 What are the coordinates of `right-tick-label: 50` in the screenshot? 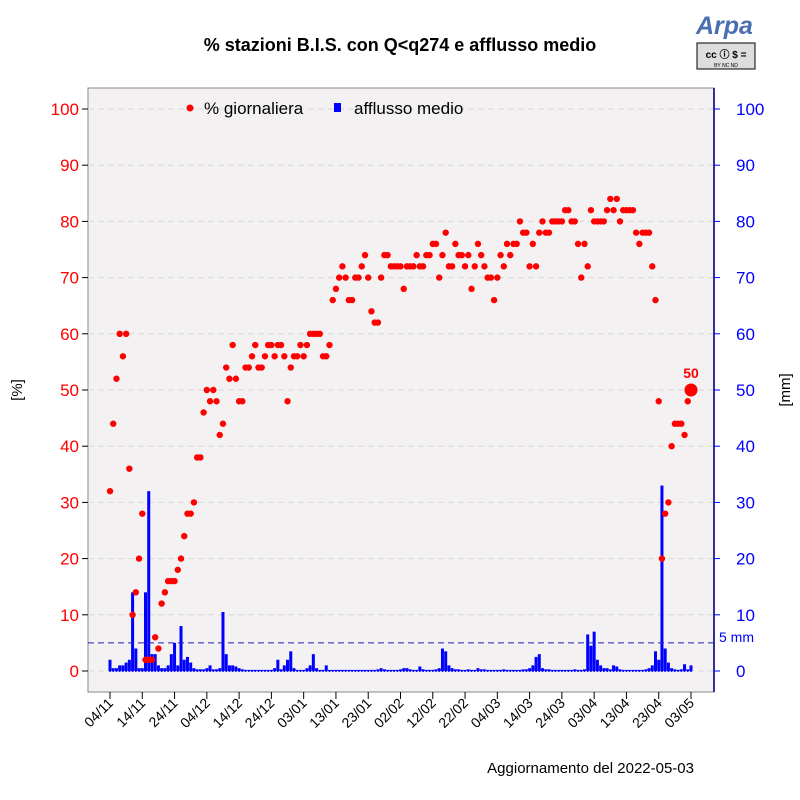 It's located at (745, 390).